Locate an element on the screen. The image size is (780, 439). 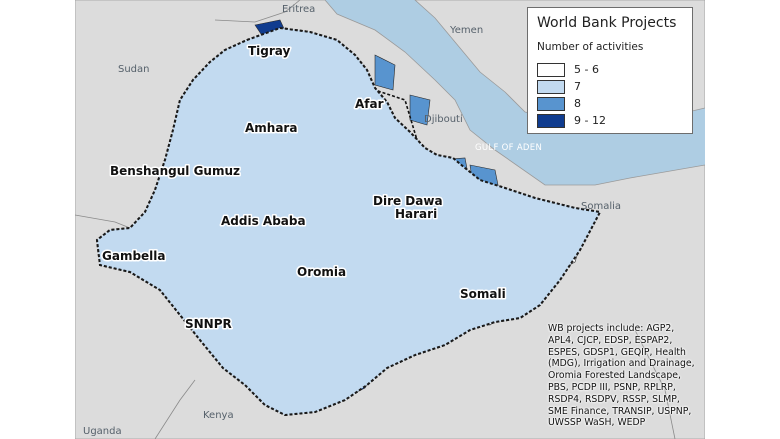
region-label-addis-ababa: Addis Ababa is located at coordinates (263, 221).